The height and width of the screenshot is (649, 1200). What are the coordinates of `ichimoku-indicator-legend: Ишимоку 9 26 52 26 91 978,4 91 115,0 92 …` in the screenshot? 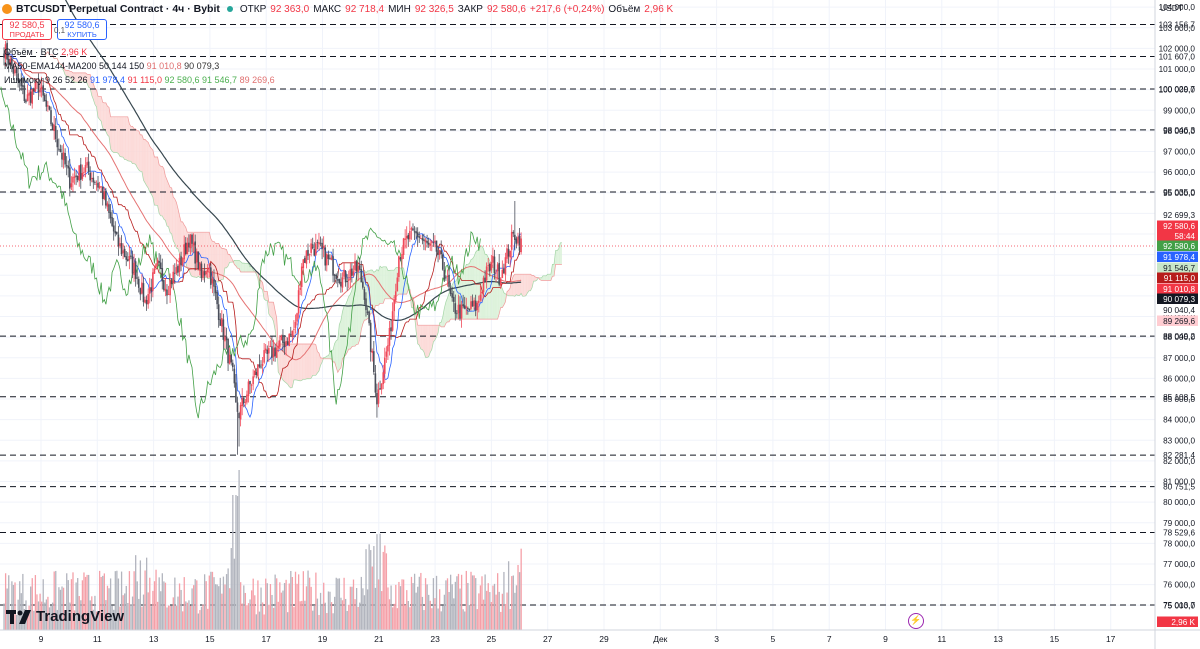 It's located at (139, 80).